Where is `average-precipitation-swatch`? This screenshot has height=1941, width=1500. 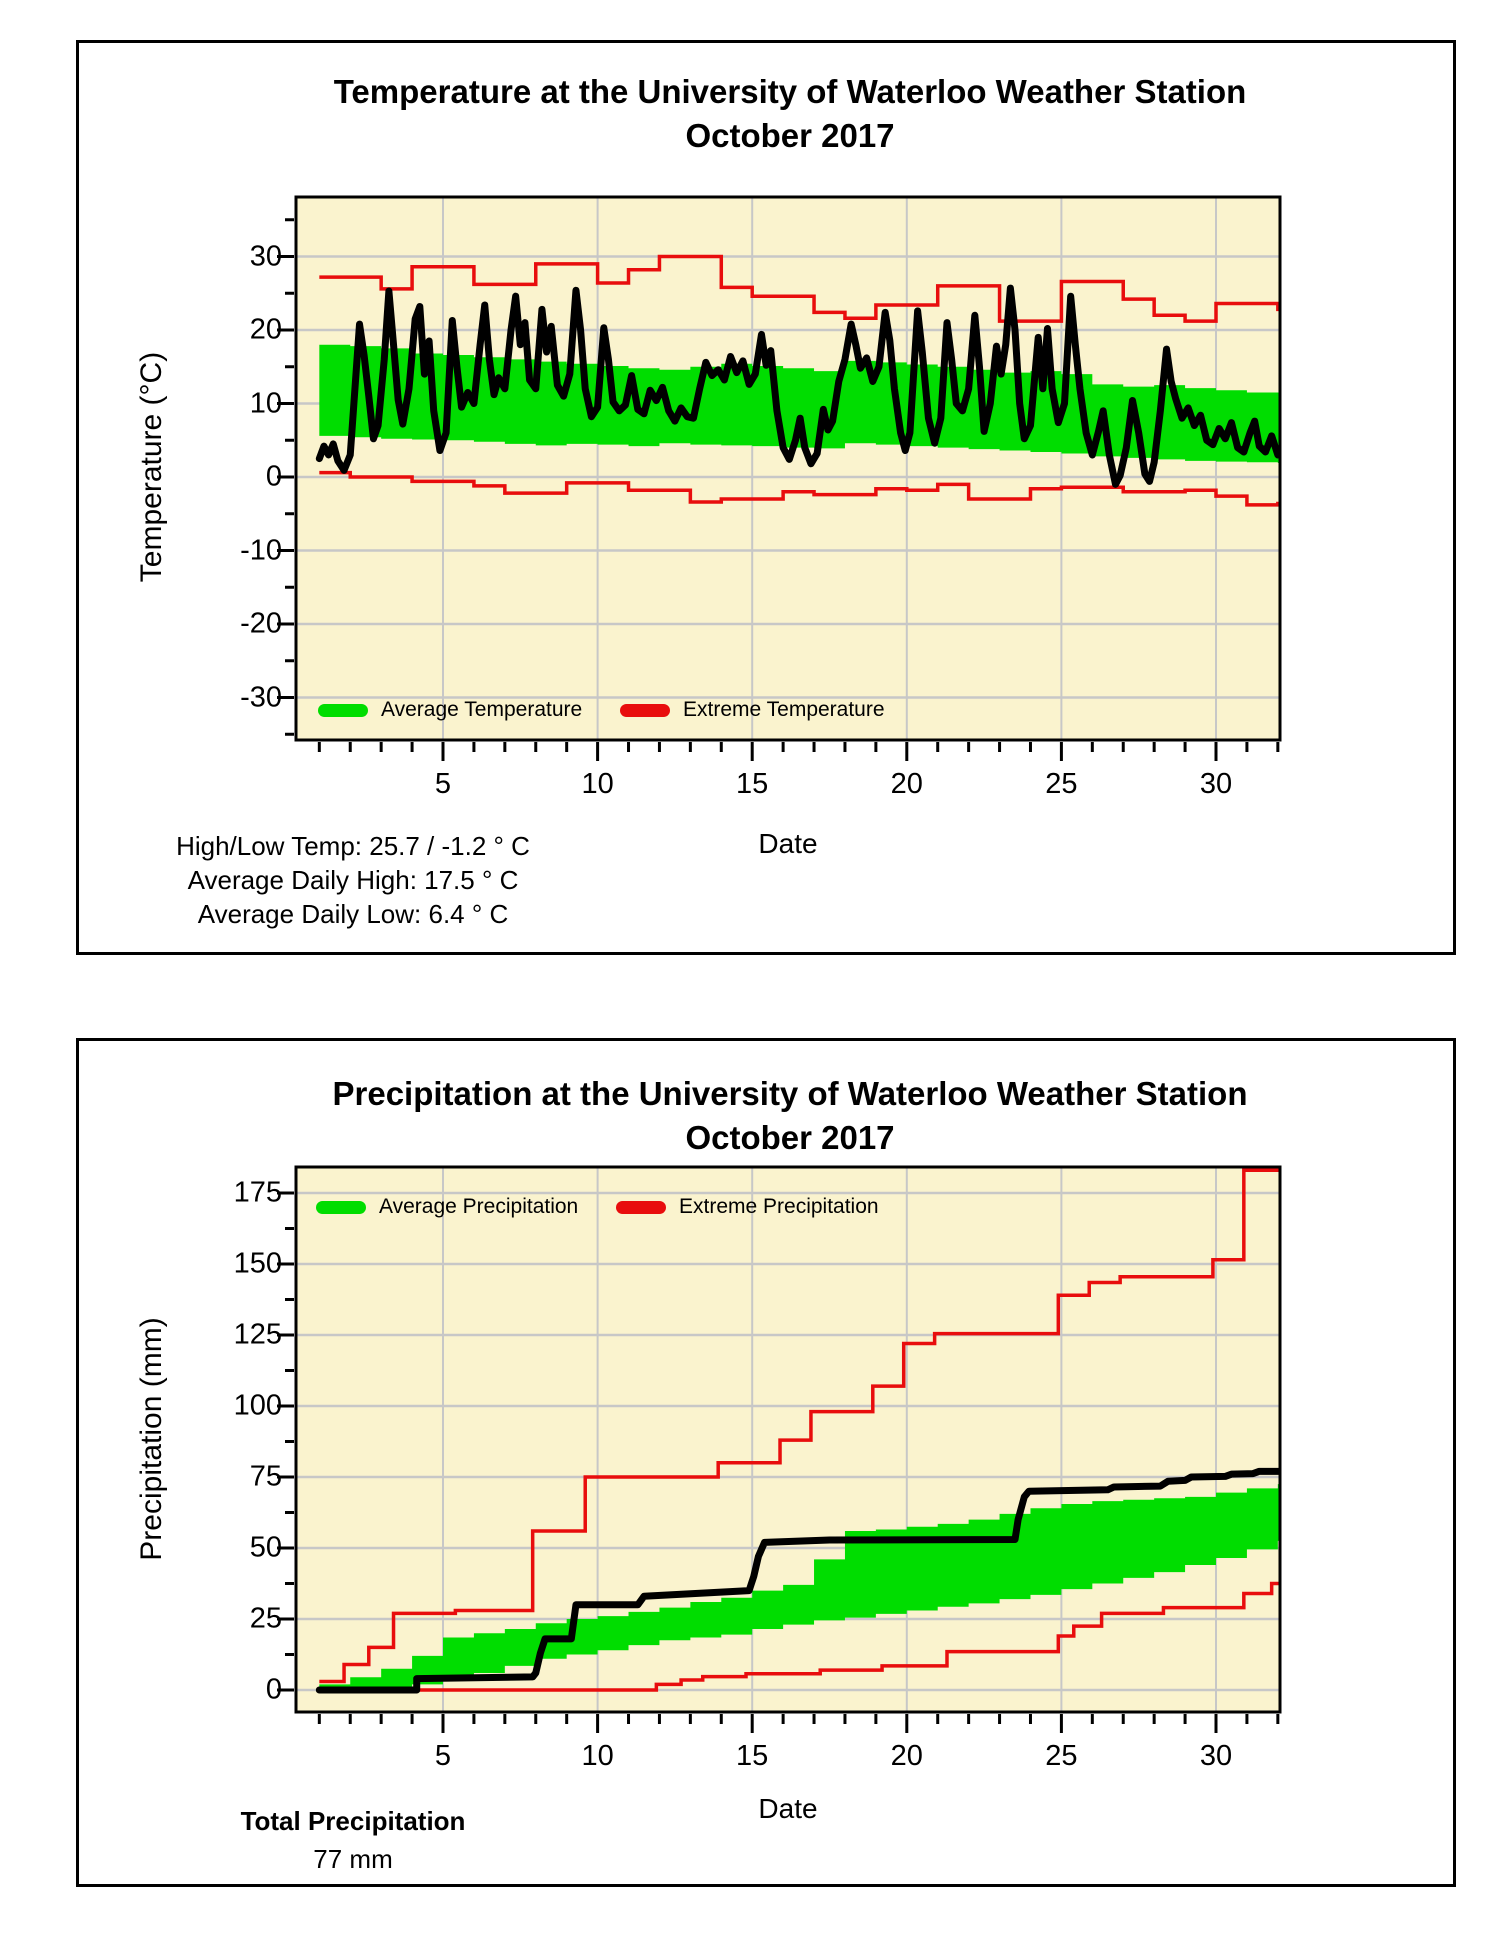 average-precipitation-swatch is located at coordinates (341, 1207).